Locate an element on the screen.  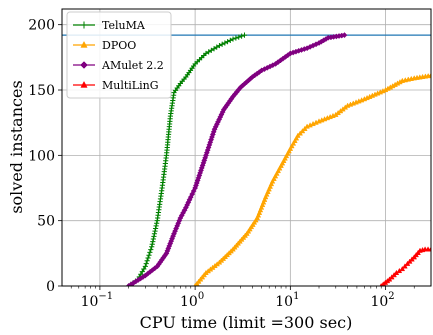
legend: TeluMA DPOO AMulet 2.2 MultiLinG is located at coordinates (119, 55).